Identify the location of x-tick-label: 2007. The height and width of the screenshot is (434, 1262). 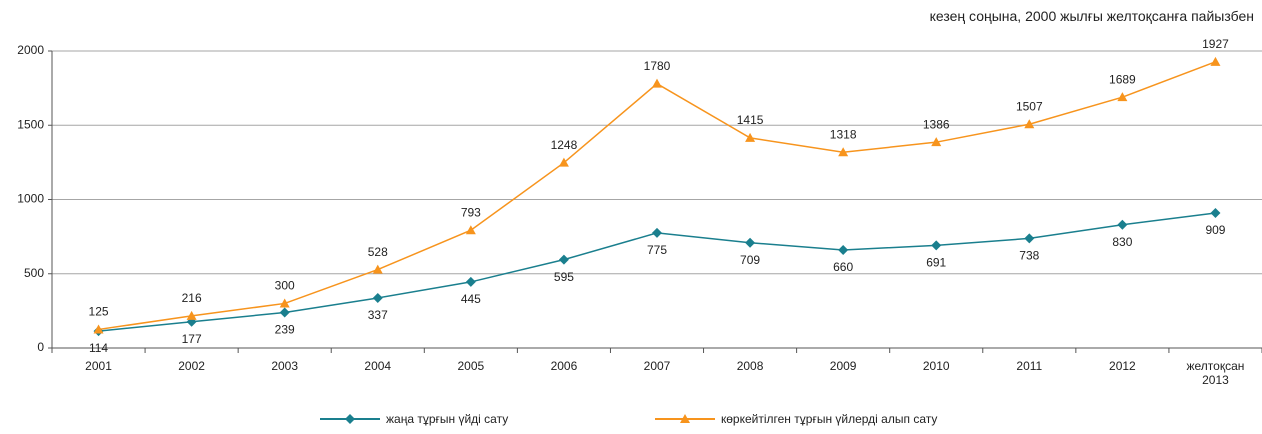
(657, 366).